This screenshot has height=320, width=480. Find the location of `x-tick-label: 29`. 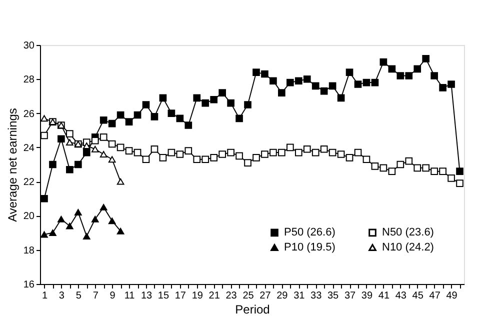

x-tick-label: 29 is located at coordinates (282, 296).